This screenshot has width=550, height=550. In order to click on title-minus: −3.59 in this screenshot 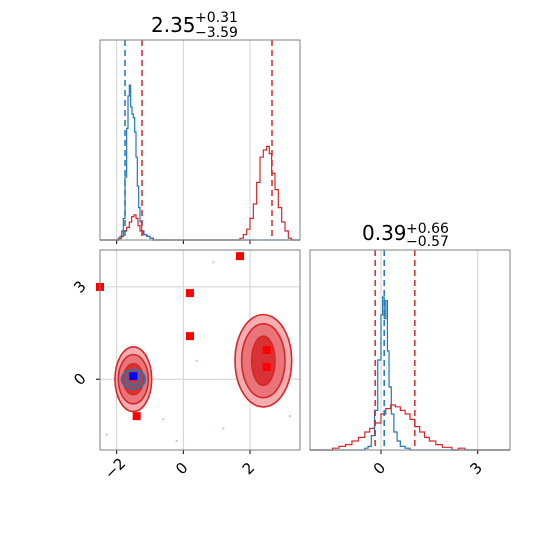, I will do `click(216, 33)`.